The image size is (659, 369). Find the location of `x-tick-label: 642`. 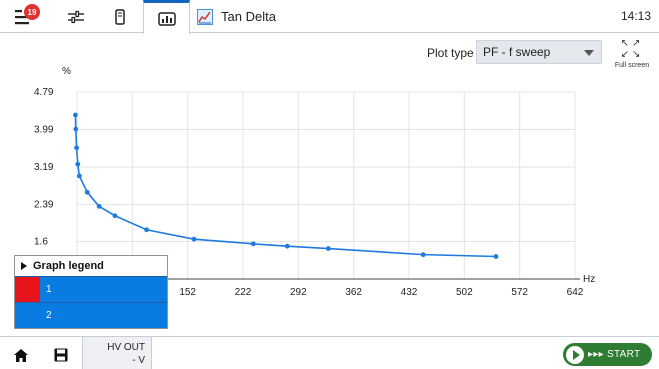

x-tick-label: 642 is located at coordinates (575, 292).